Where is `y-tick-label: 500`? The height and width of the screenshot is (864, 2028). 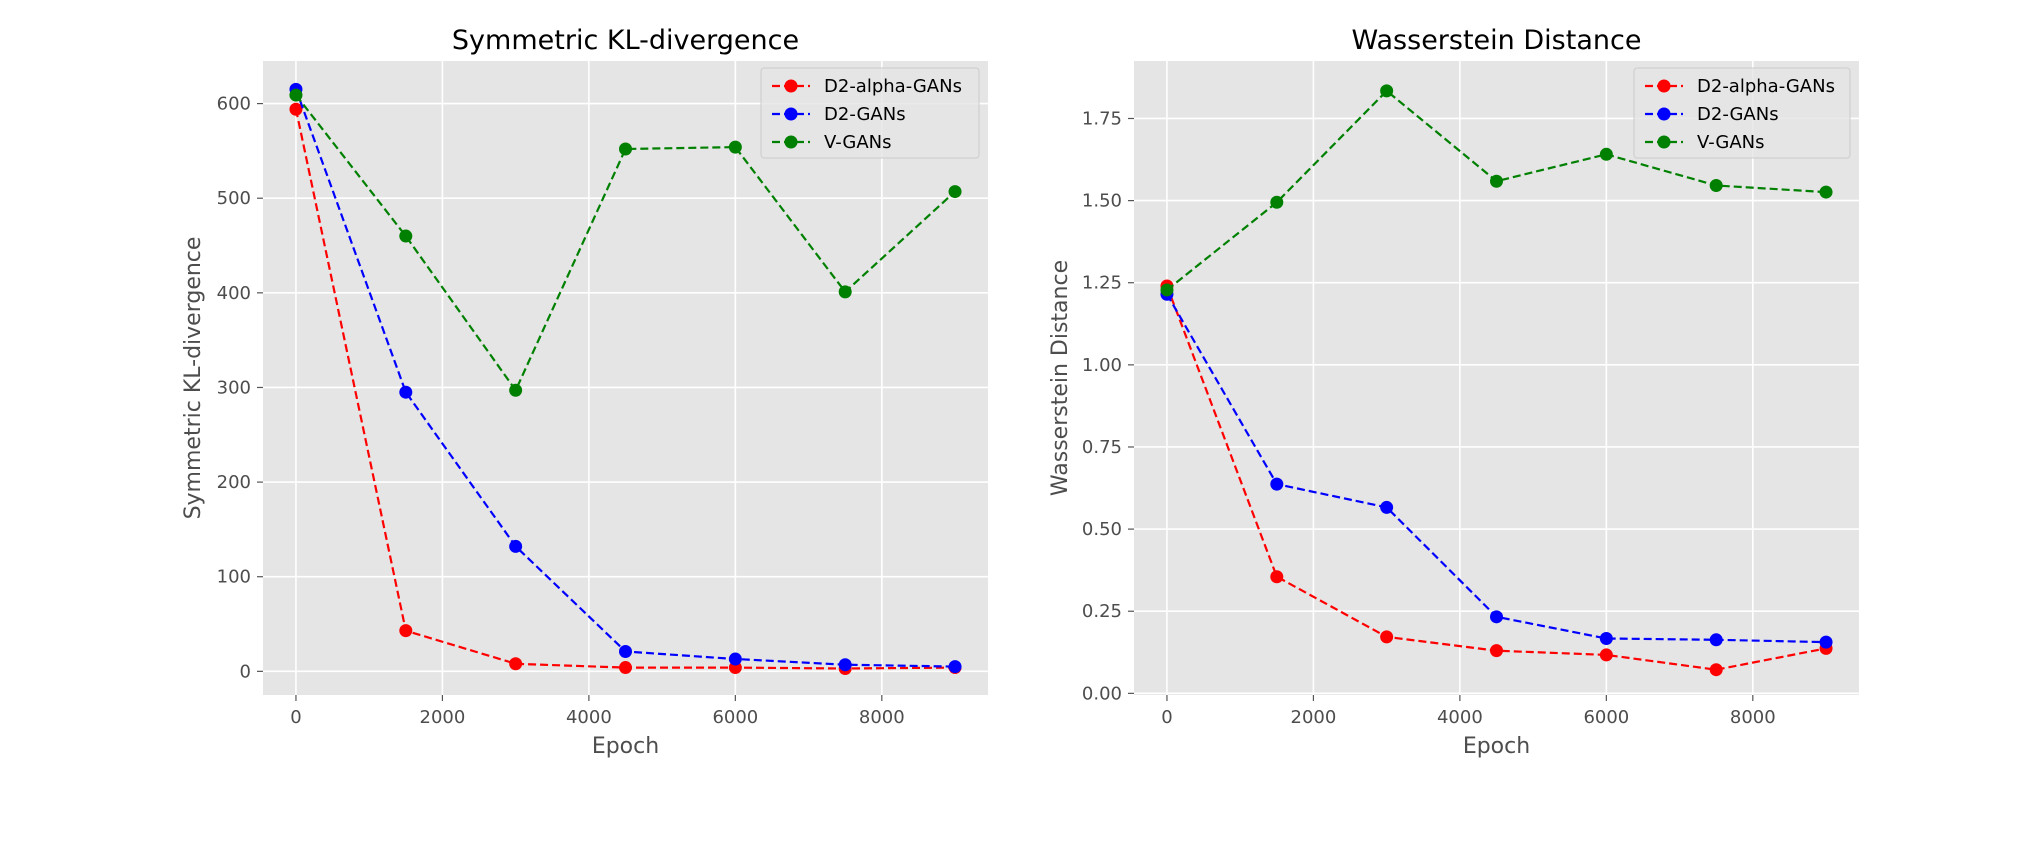
y-tick-label: 500 is located at coordinates (234, 198).